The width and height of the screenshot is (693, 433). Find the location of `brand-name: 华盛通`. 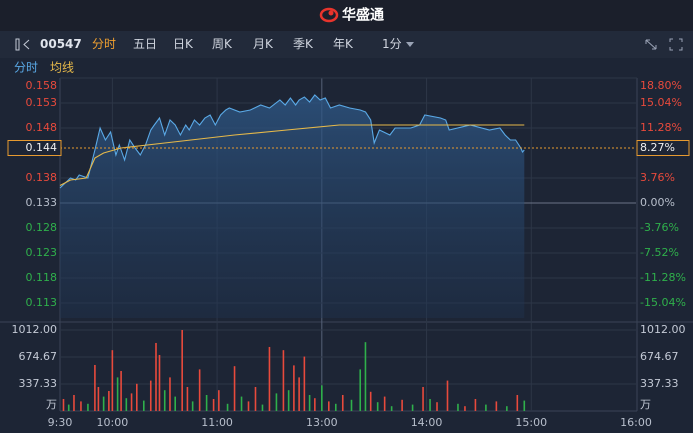

brand-name: 华盛通 is located at coordinates (363, 15).